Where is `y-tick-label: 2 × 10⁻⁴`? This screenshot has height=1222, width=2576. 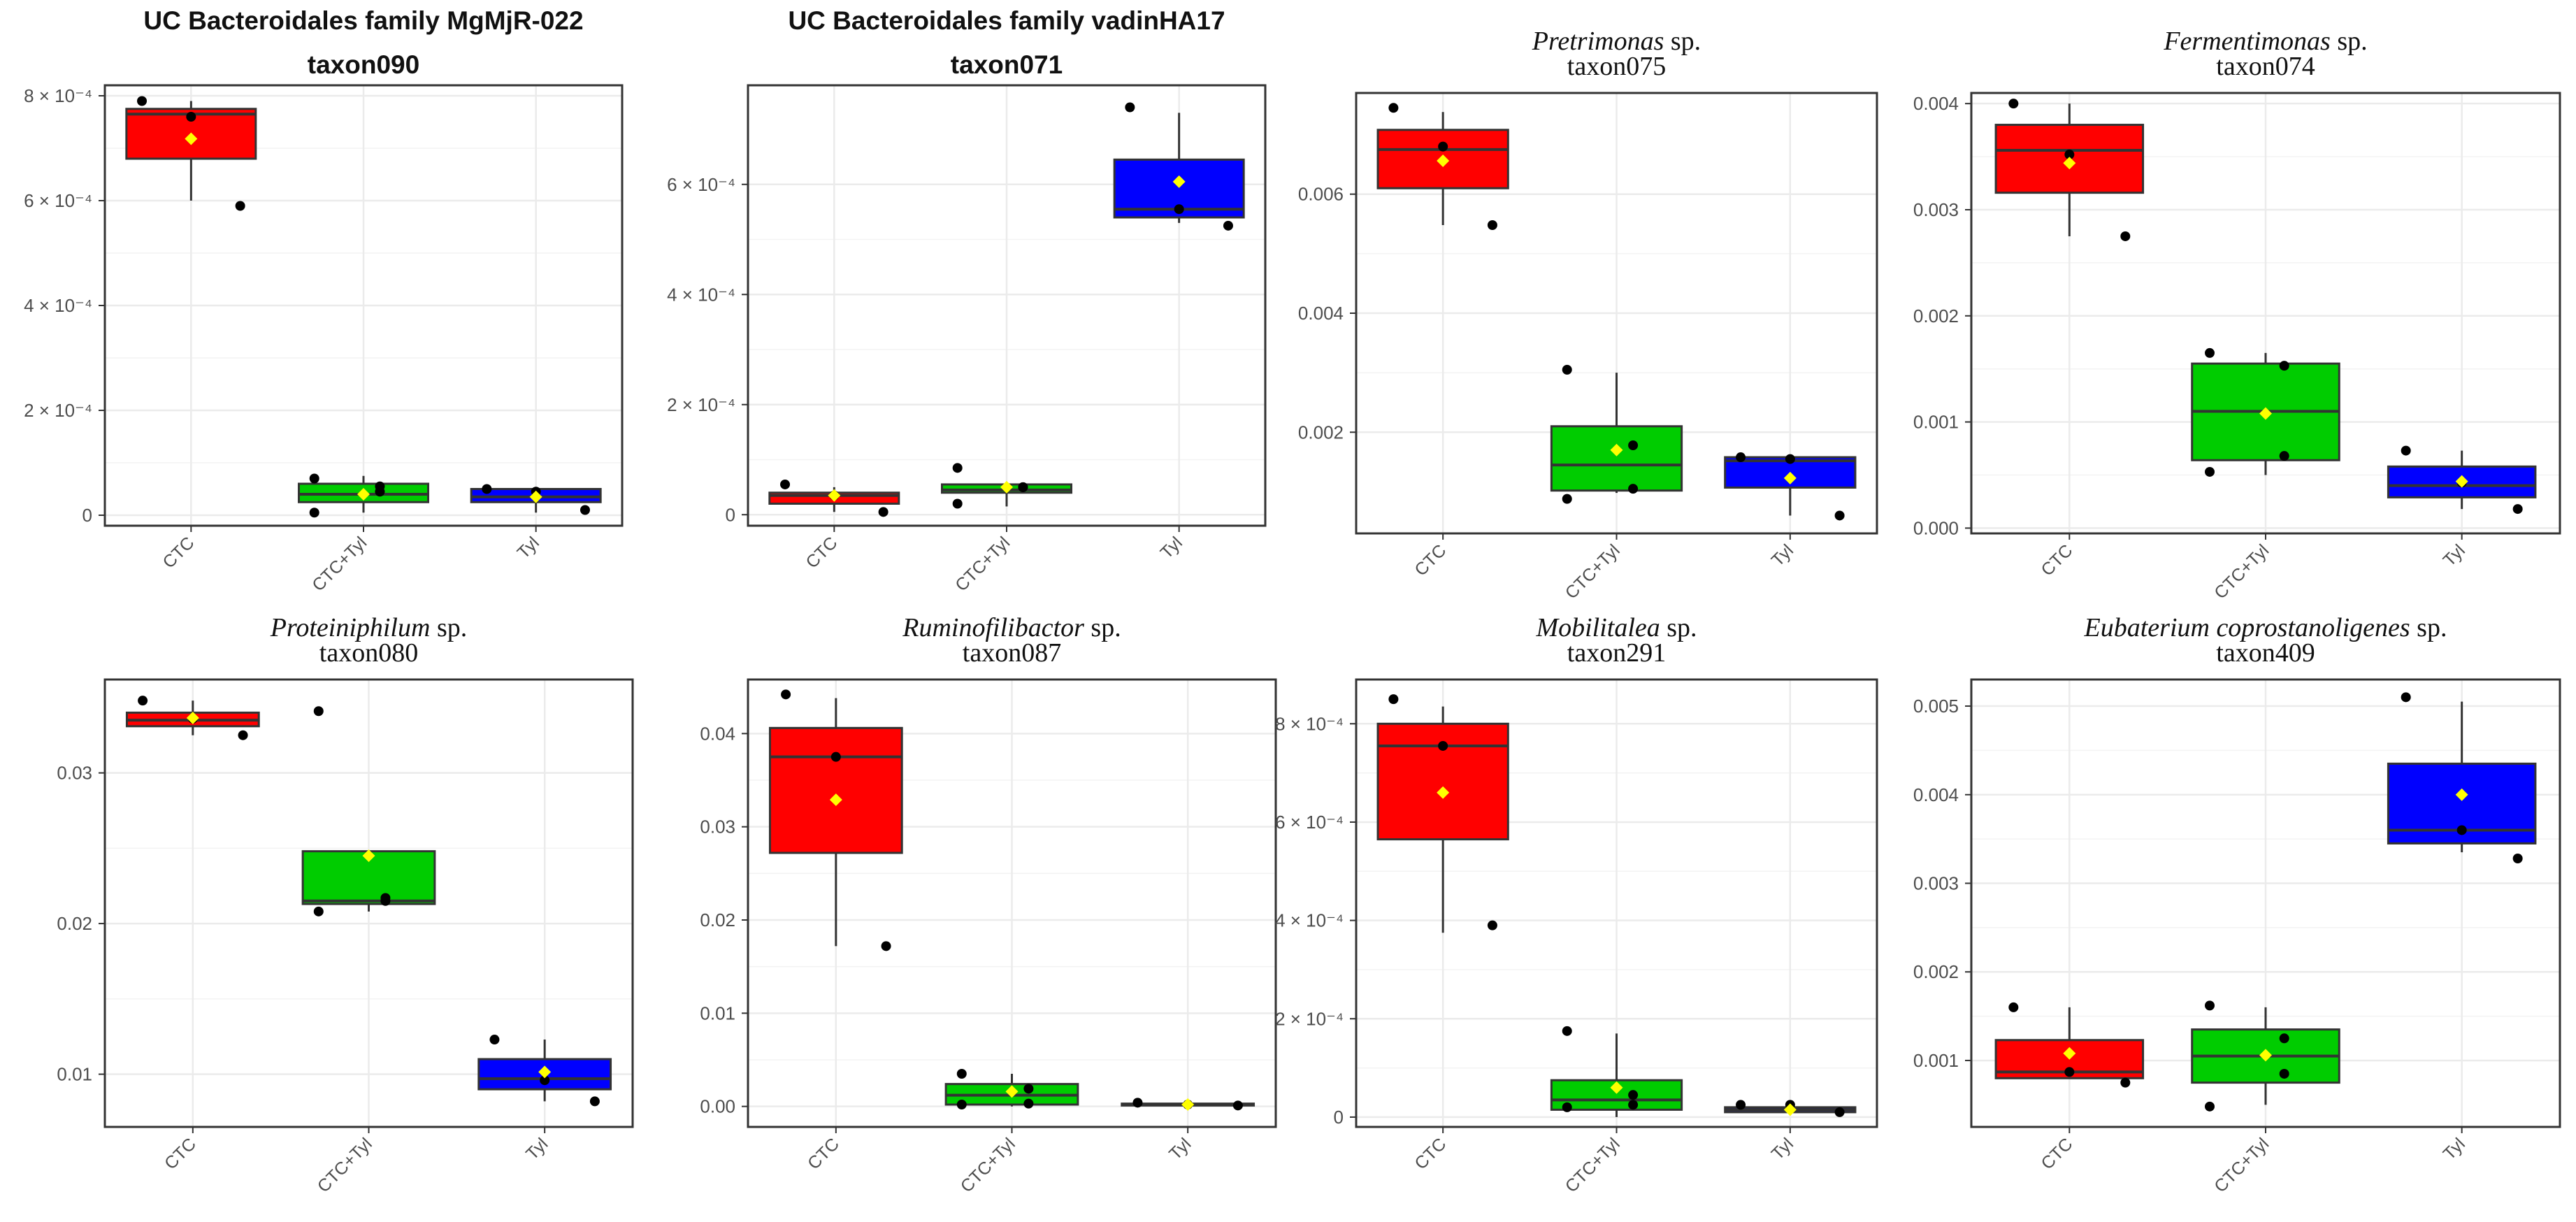
y-tick-label: 2 × 10⁻⁴ is located at coordinates (58, 410).